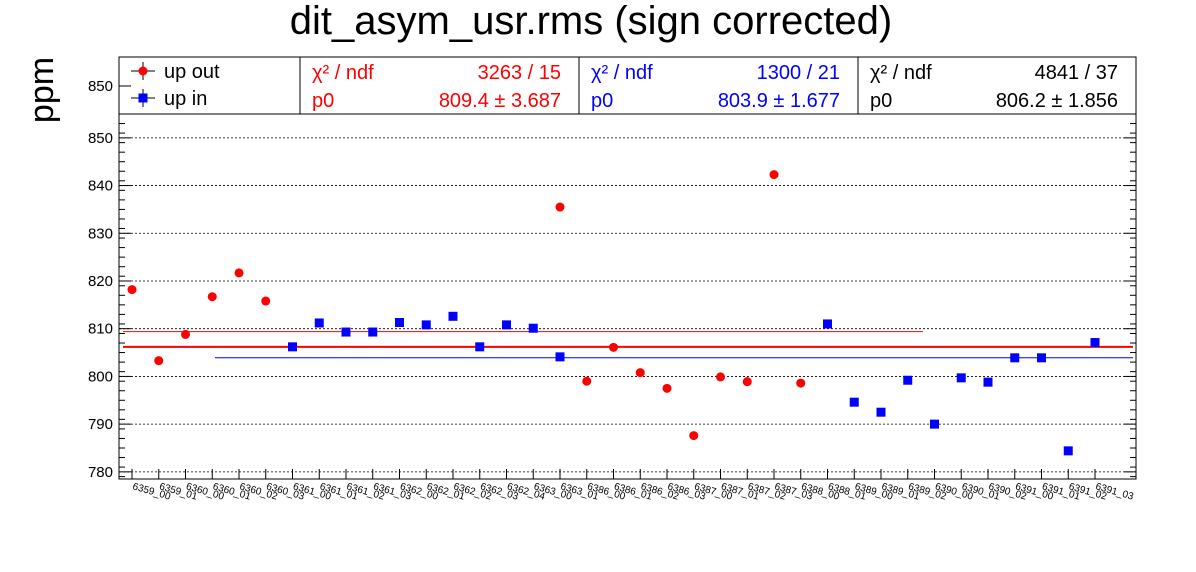  I want to click on y-tick-label: 800, so click(100, 376).